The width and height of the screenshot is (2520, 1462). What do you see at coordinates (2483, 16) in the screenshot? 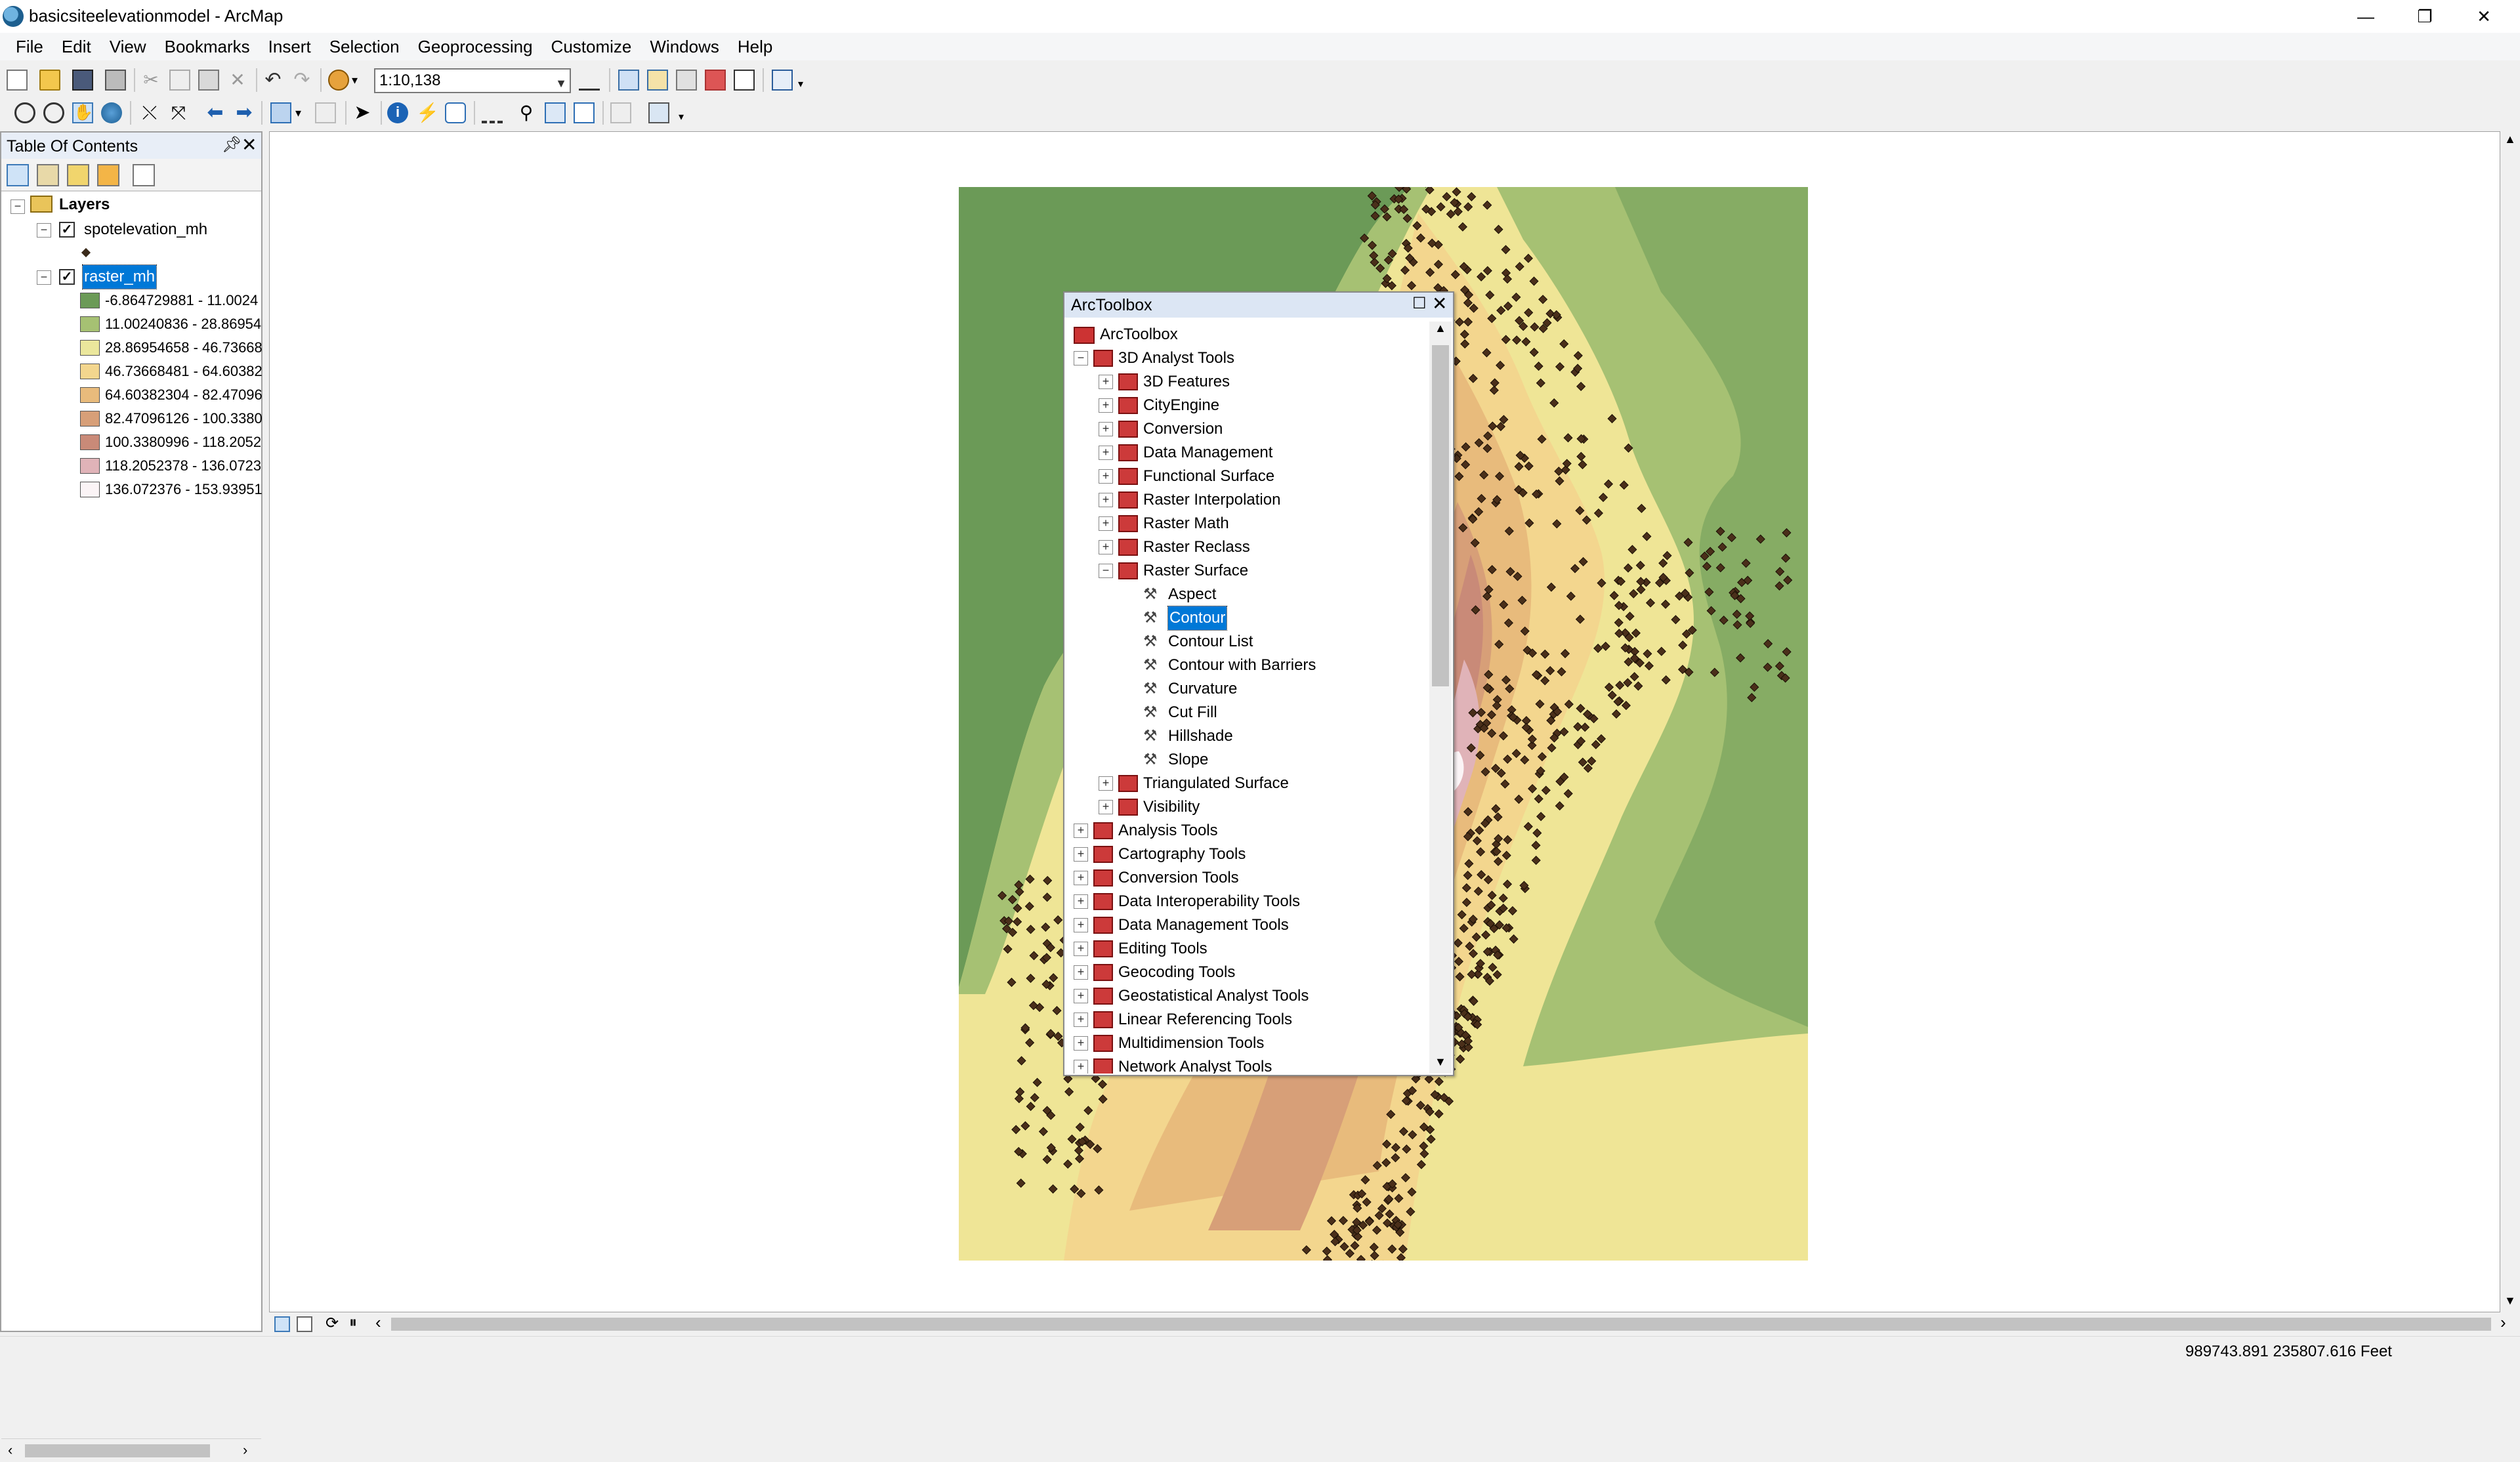
I see `close-button: ✕` at bounding box center [2483, 16].